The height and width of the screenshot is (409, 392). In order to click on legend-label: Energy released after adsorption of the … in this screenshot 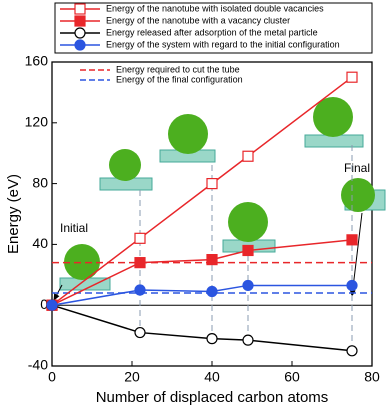, I will do `click(212, 32)`.